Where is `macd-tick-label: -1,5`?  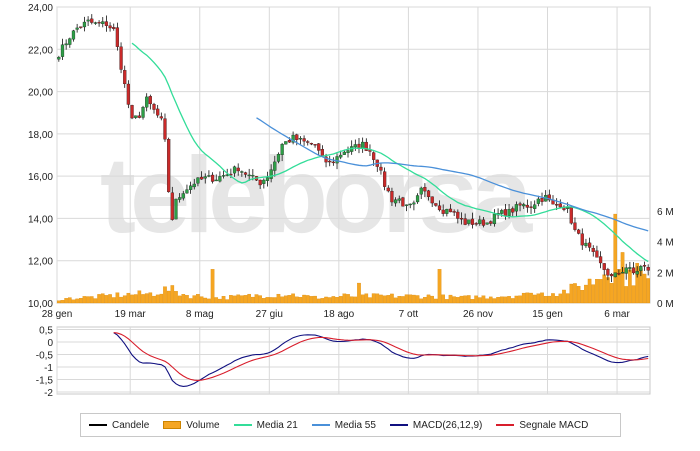 macd-tick-label: -1,5 is located at coordinates (45, 381).